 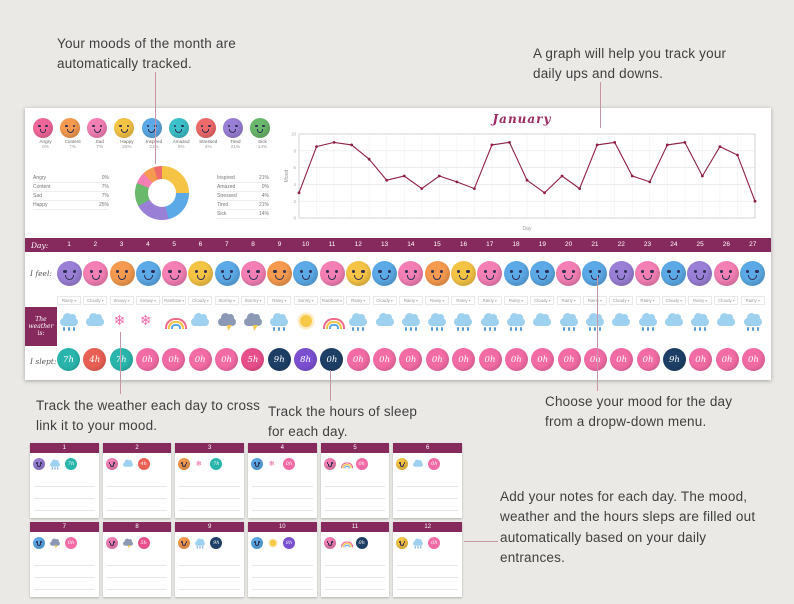 I want to click on sleep-hours-day-17: 0h, so click(x=490, y=359).